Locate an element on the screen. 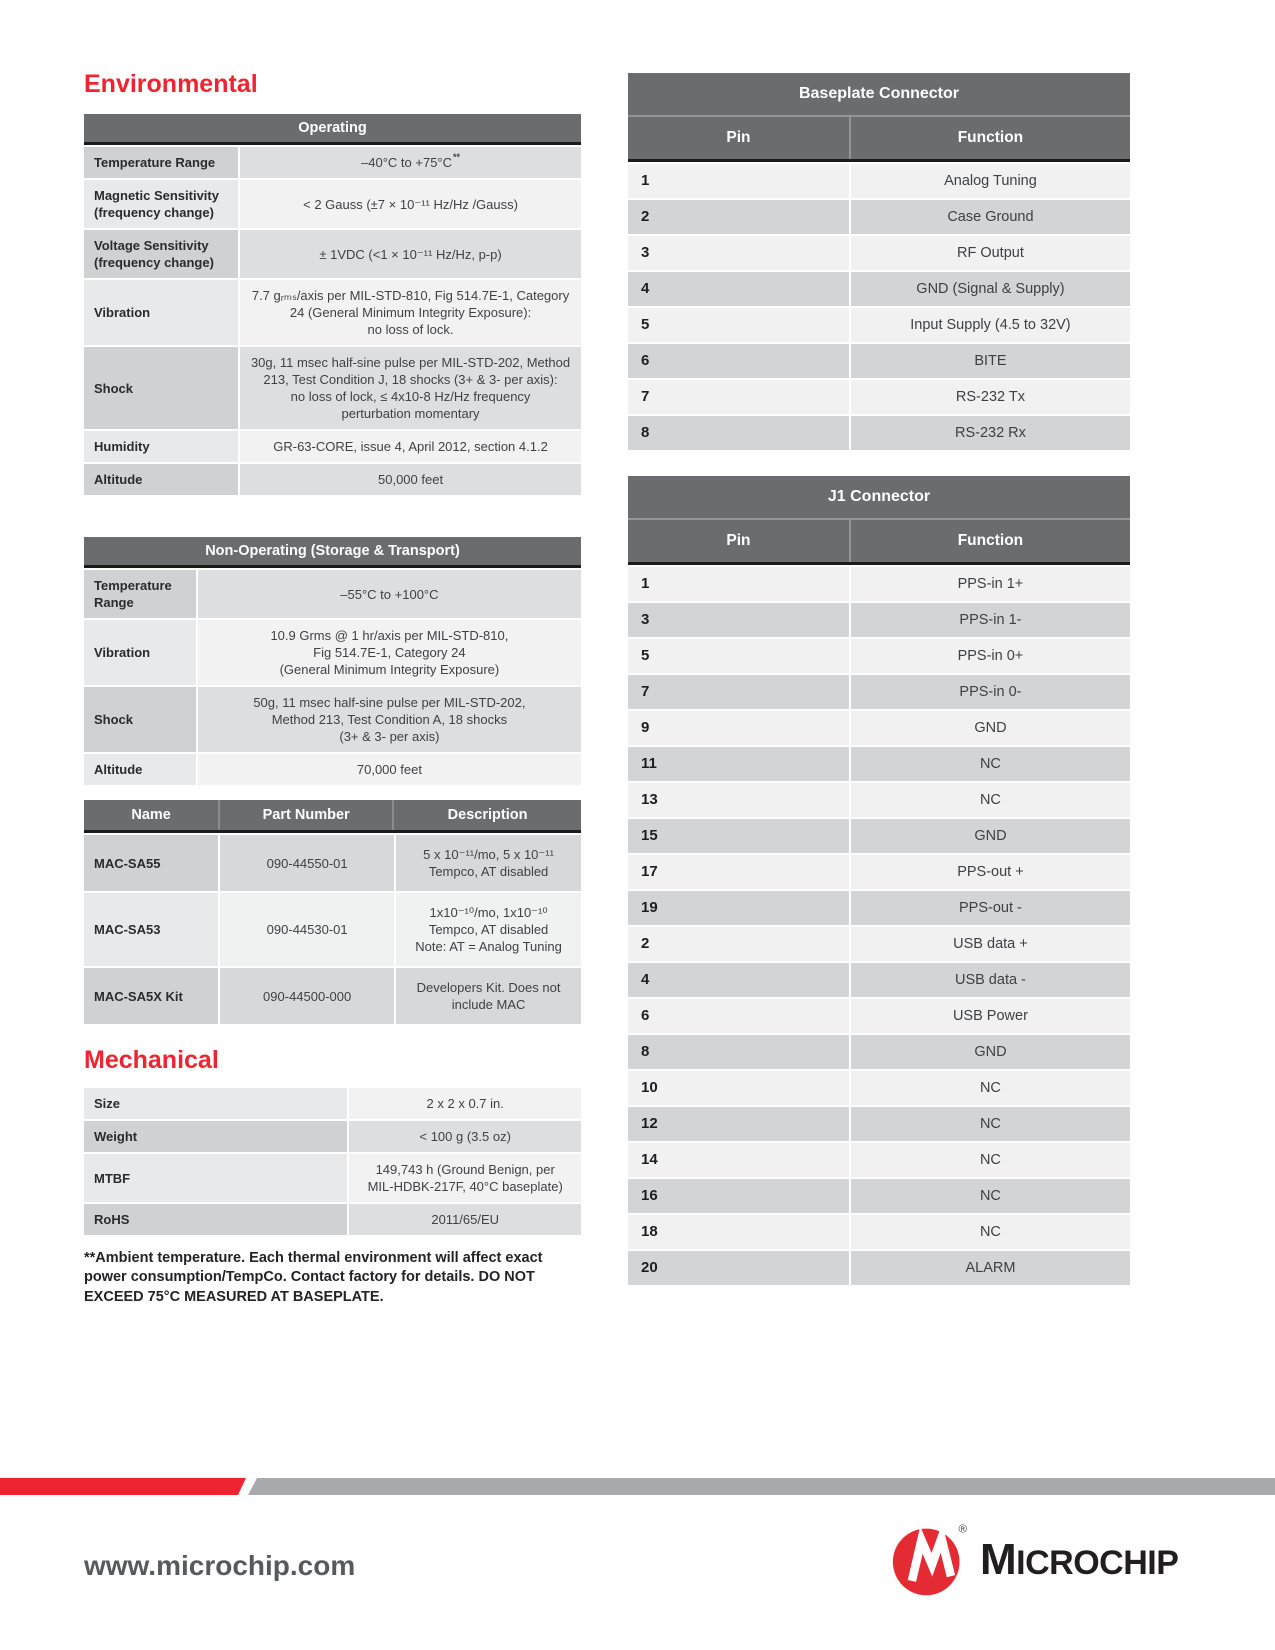 This screenshot has height=1650, width=1275. microchip-logo-icon: ® is located at coordinates (930, 1559).